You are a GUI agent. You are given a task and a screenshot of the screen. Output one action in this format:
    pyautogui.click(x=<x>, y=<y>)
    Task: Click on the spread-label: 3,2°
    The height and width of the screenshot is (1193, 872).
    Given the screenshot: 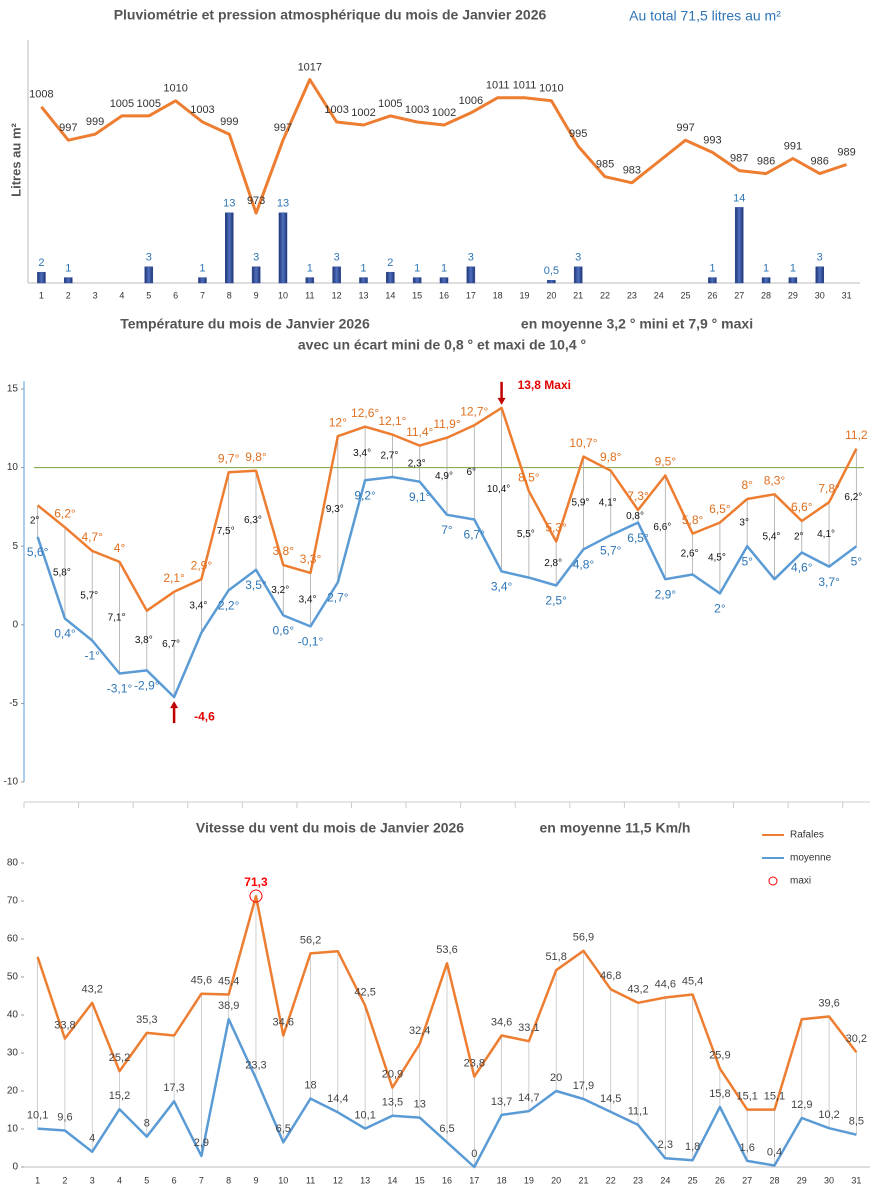 What is the action you would take?
    pyautogui.click(x=280, y=590)
    